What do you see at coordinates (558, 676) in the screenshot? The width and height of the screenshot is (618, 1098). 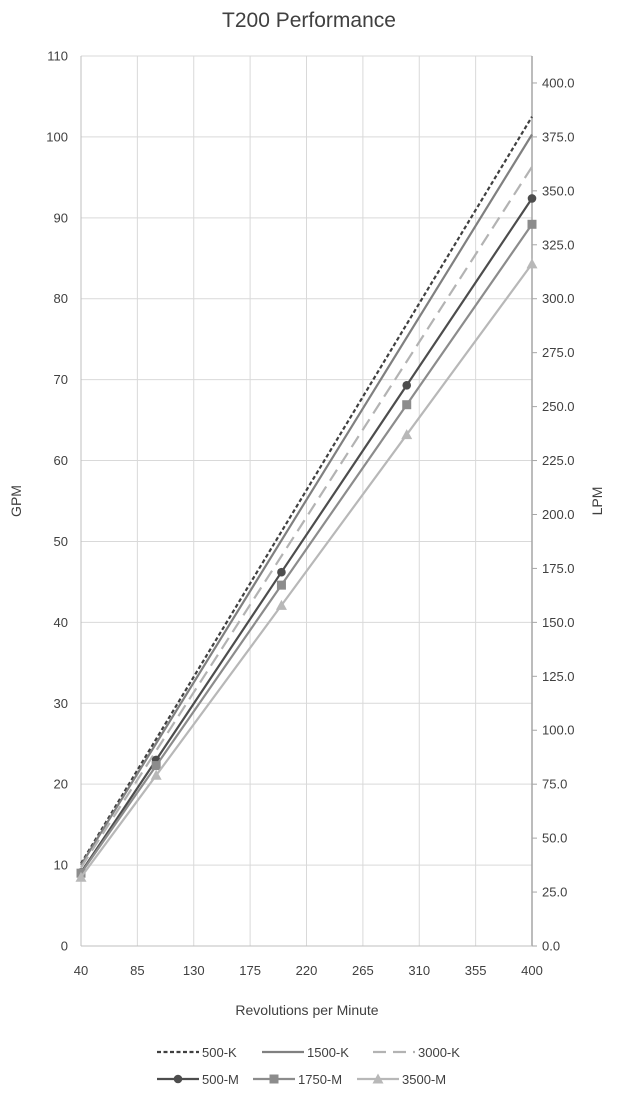 I see `y2-tick-label: 125.0` at bounding box center [558, 676].